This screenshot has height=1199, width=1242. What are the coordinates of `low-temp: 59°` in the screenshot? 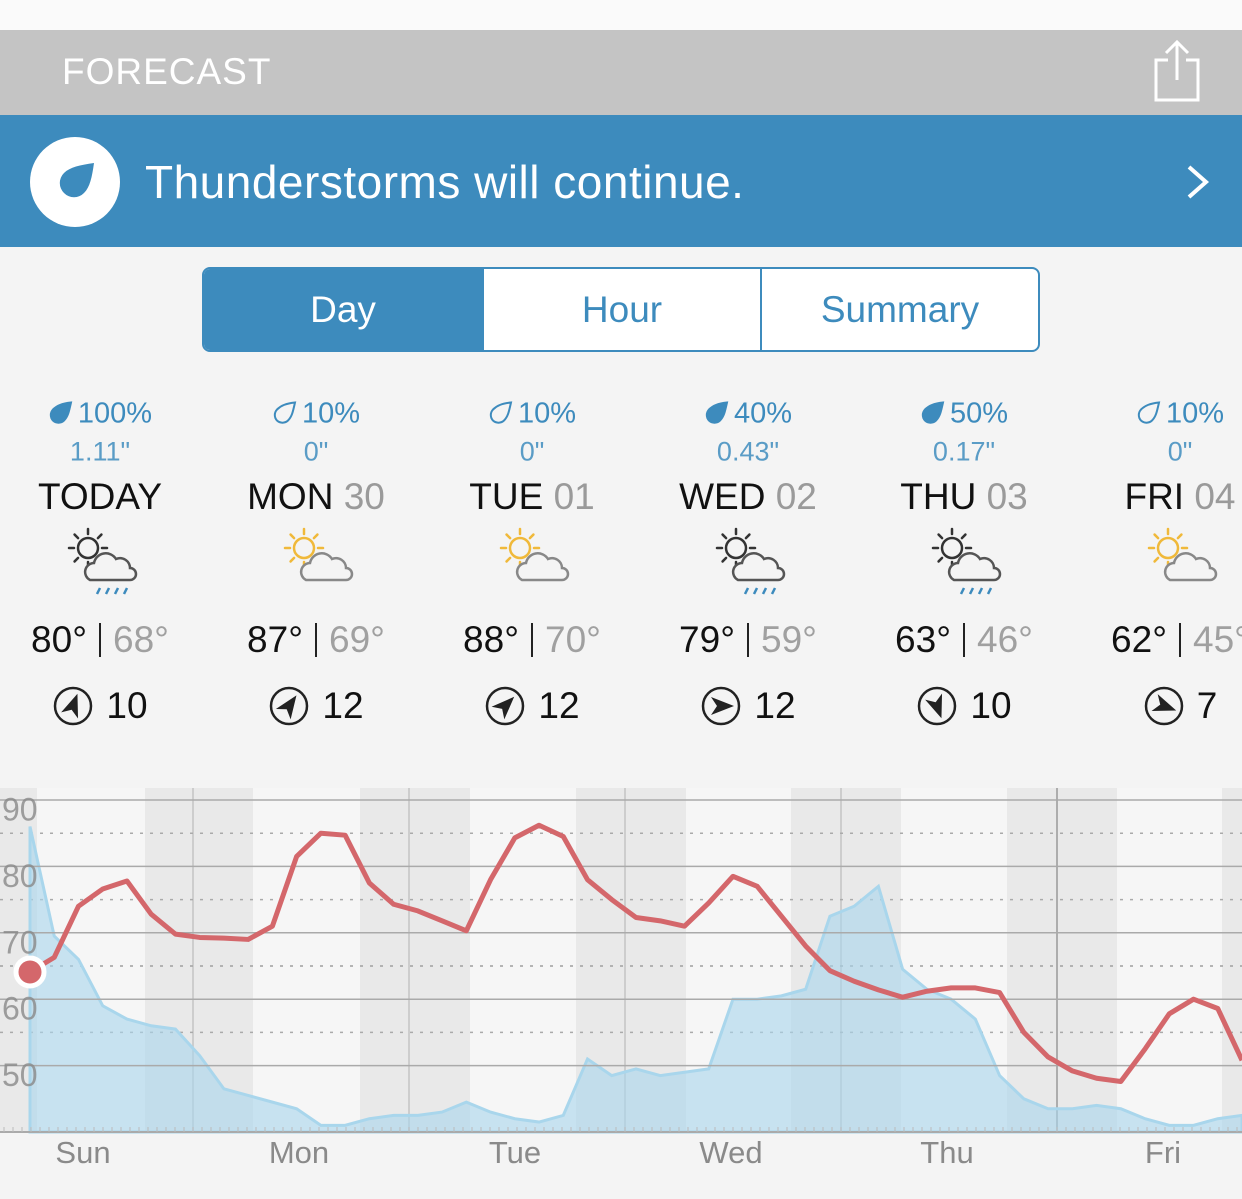 It's located at (789, 639).